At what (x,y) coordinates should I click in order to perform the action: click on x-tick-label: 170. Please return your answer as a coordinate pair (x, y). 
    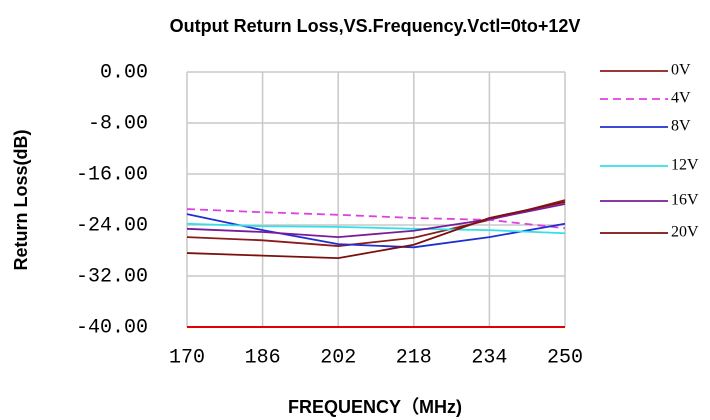
    Looking at the image, I should click on (187, 357).